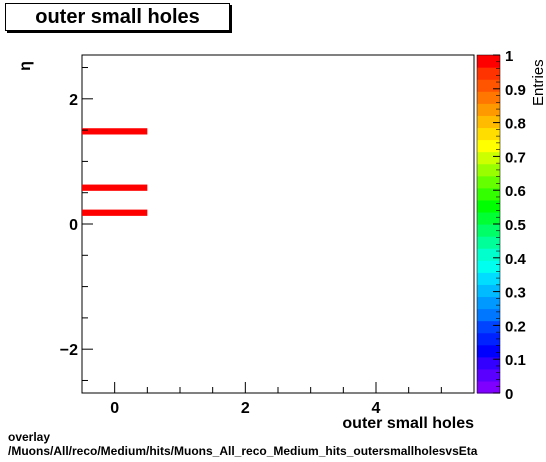 This screenshot has height=462, width=546. What do you see at coordinates (408, 423) in the screenshot?
I see `x-axis-title: outer small holes` at bounding box center [408, 423].